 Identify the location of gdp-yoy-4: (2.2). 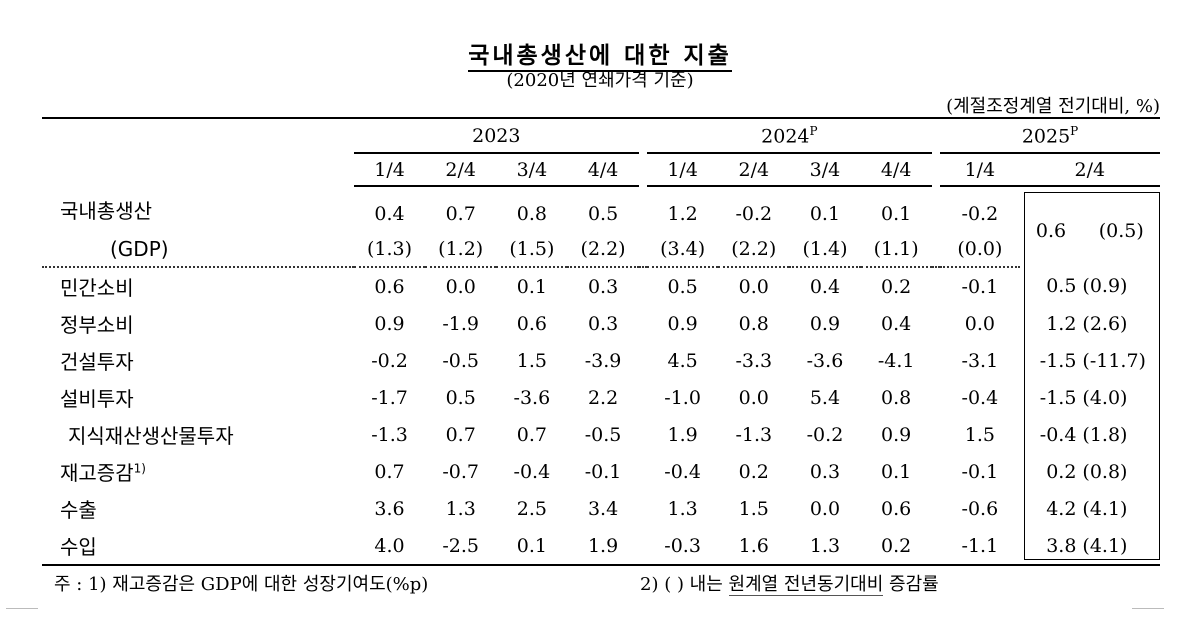
(603, 250).